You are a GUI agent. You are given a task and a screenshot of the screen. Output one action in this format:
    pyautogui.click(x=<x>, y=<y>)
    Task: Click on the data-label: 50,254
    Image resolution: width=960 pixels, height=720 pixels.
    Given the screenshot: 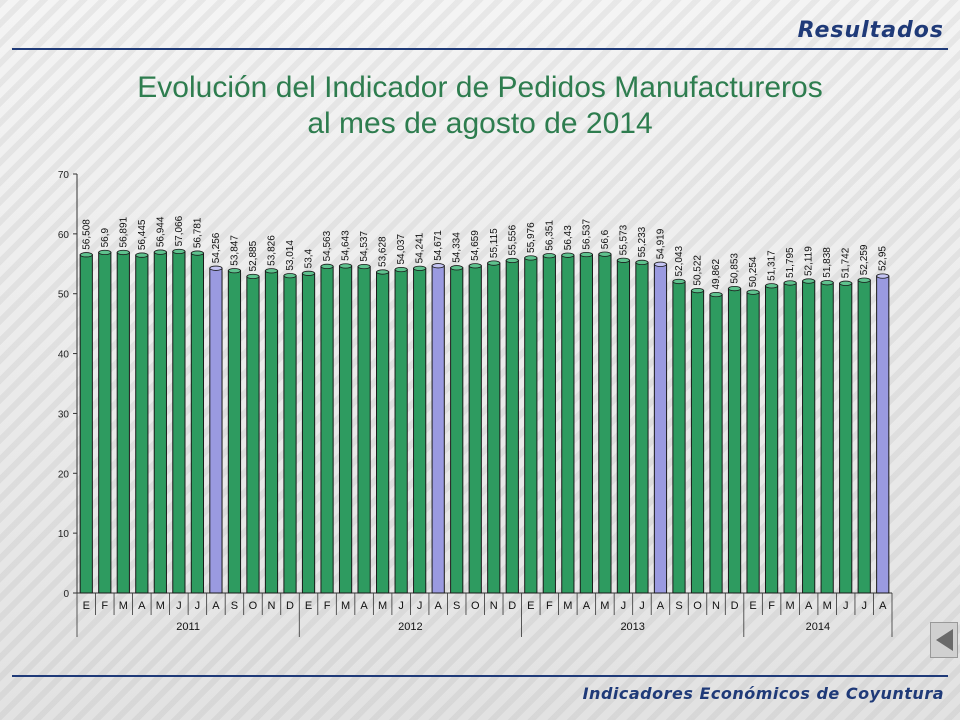 What is the action you would take?
    pyautogui.click(x=753, y=271)
    